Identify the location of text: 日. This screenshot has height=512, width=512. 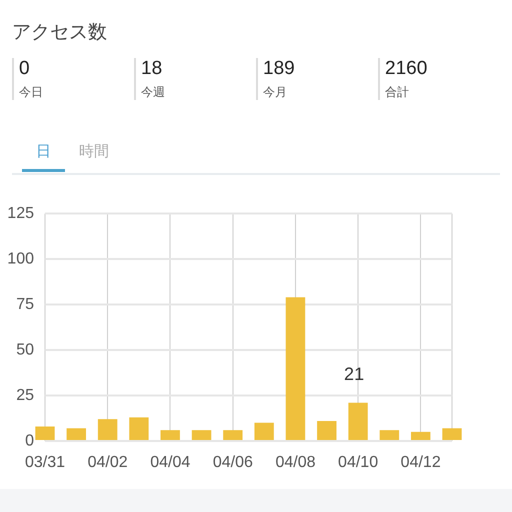
(43, 151).